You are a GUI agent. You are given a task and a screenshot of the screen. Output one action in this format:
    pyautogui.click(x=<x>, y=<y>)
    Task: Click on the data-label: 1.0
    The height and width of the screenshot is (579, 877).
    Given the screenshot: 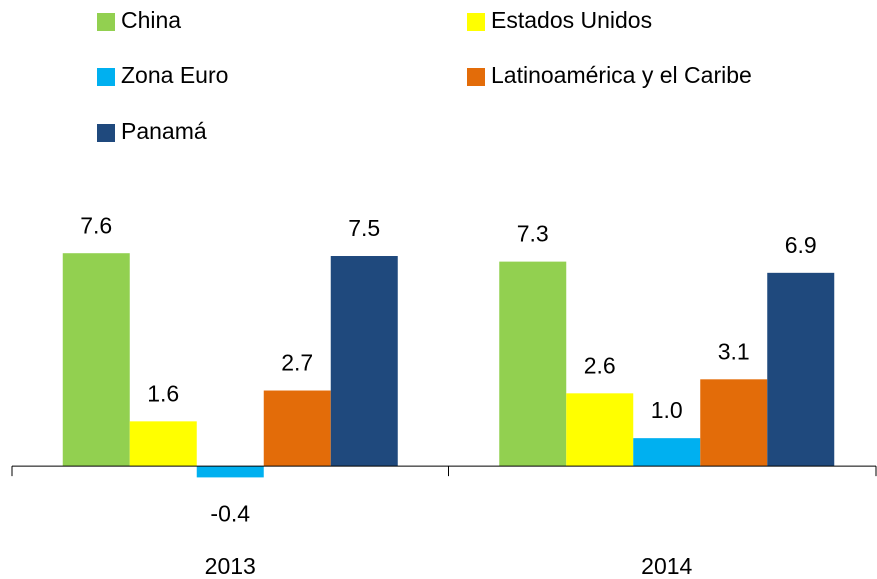 What is the action you would take?
    pyautogui.click(x=667, y=410)
    